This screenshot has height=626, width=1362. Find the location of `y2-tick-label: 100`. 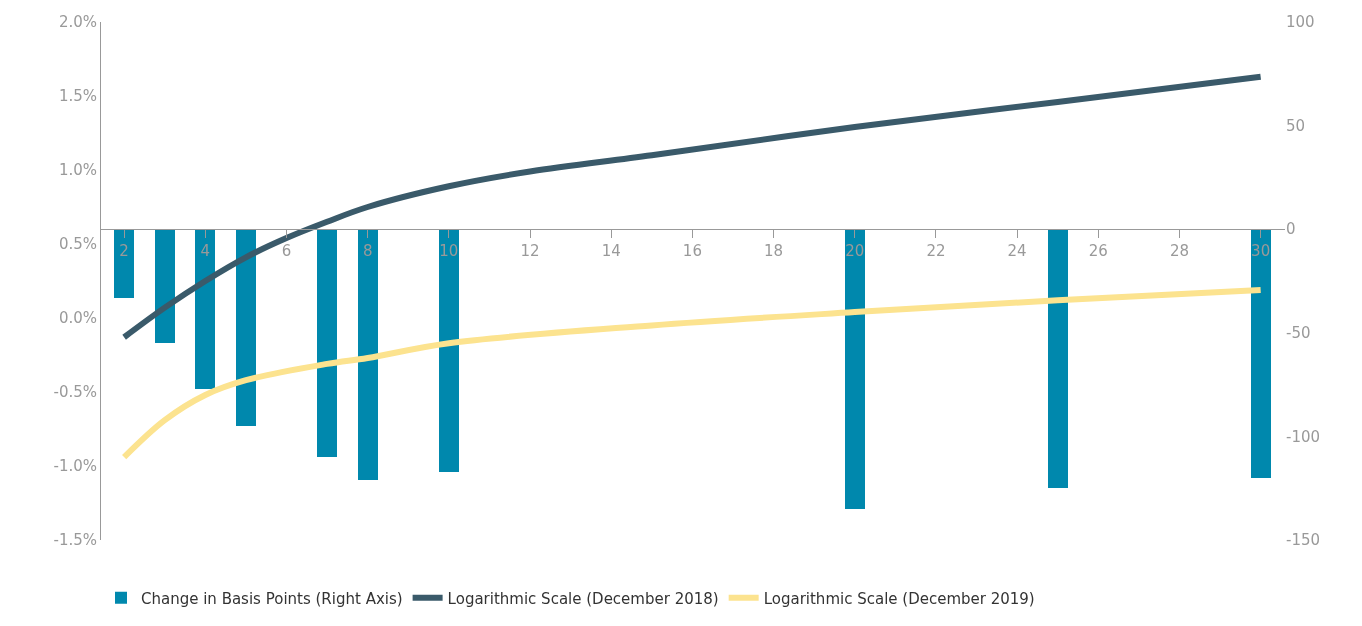

y2-tick-label: 100 is located at coordinates (1300, 22).